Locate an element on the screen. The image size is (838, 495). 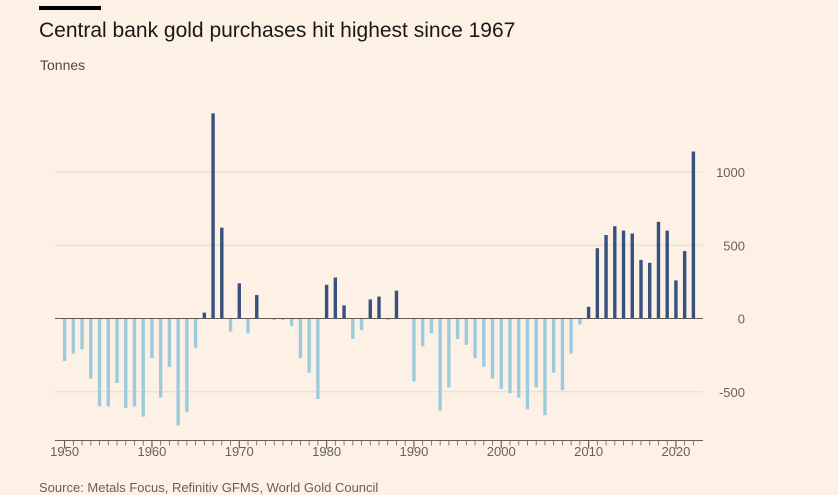
bar-1962 is located at coordinates (169, 342).